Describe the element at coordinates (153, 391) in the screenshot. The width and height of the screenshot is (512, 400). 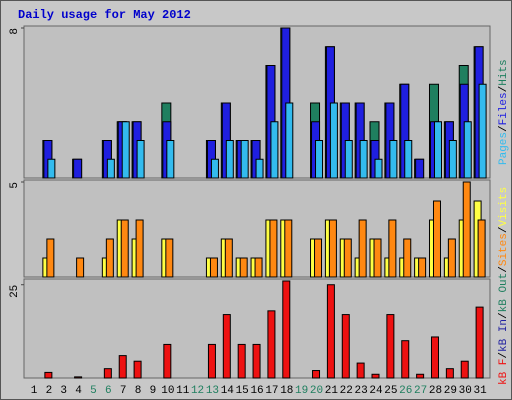
I see `x-tick-label: 9` at that location.